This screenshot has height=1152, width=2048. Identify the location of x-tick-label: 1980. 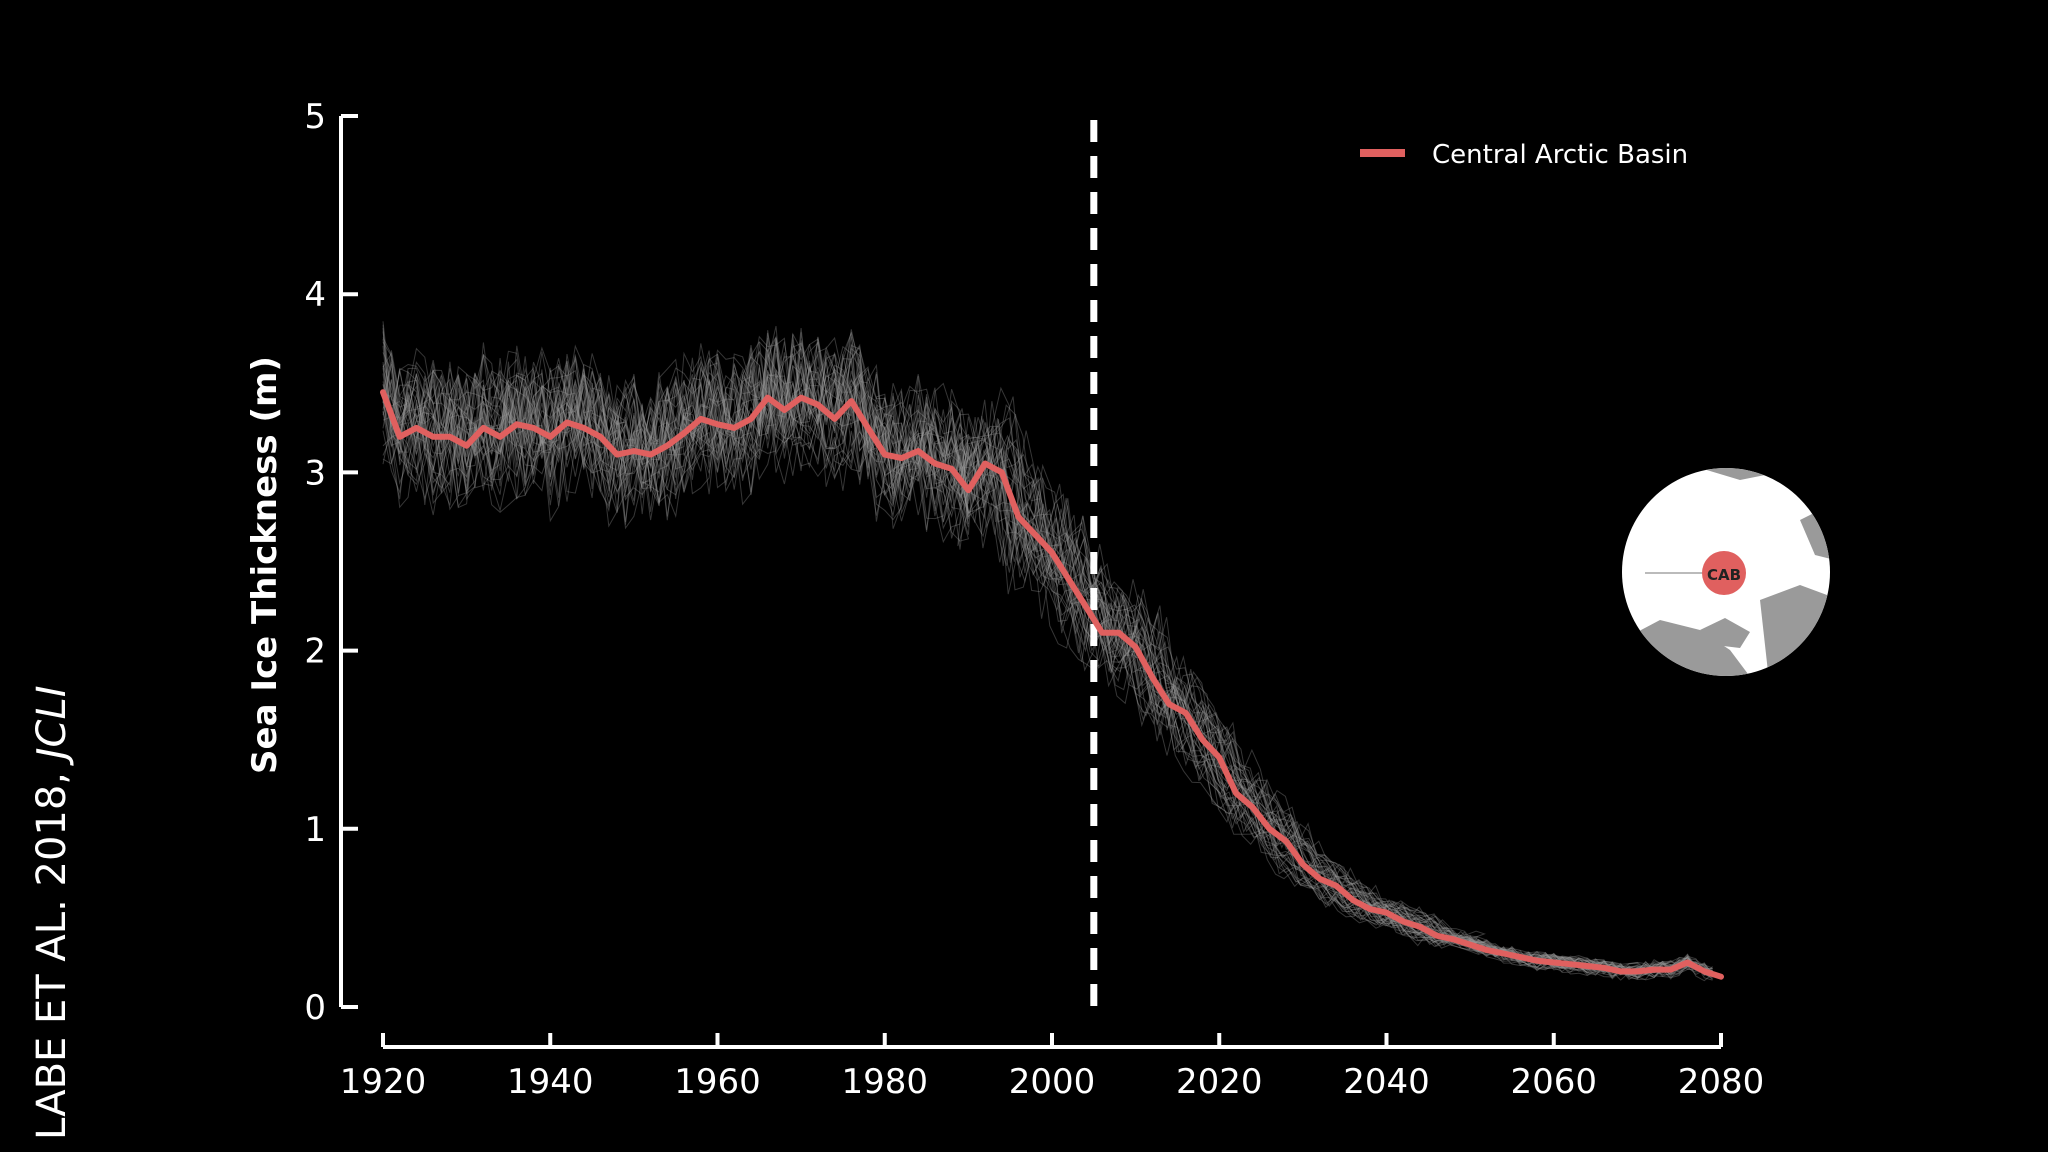
(884, 1082).